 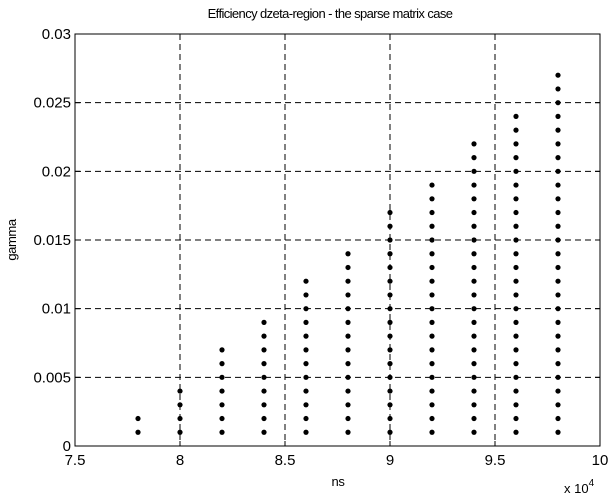 What do you see at coordinates (180, 460) in the screenshot?
I see `x-tick-label: 8` at bounding box center [180, 460].